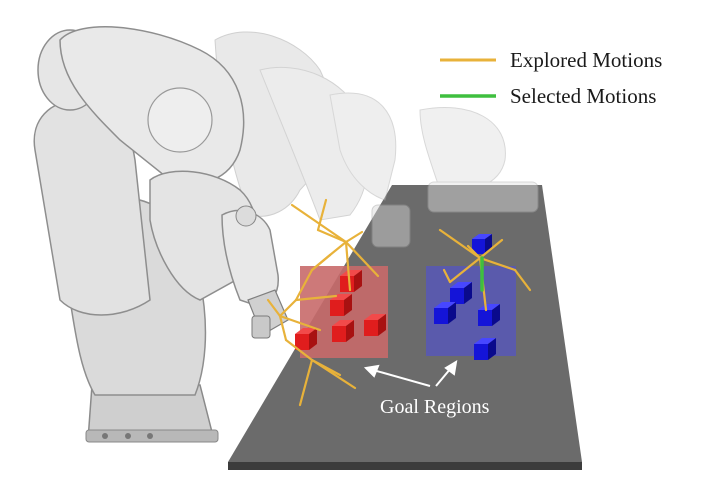  I want to click on explored-motions-label: Explored Motions, so click(586, 60).